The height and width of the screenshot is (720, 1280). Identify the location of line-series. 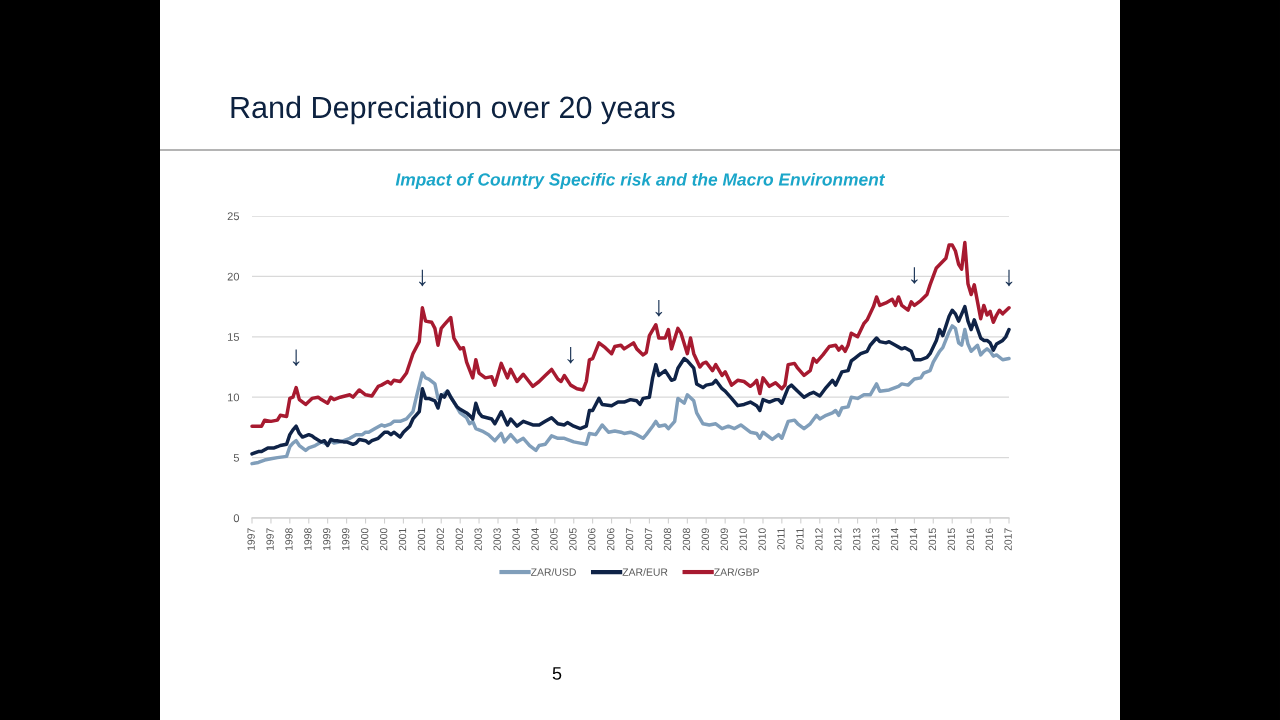
(630, 395).